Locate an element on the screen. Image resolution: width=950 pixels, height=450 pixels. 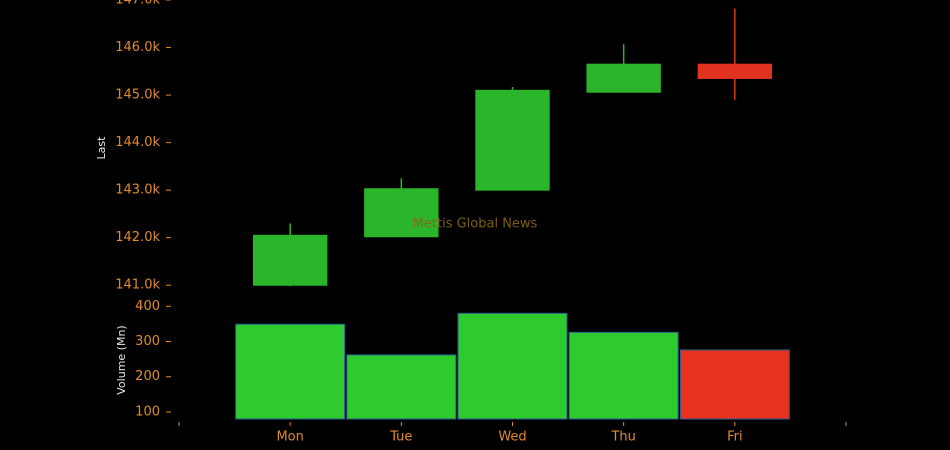
x-tick-label: Mon is located at coordinates (289, 437).